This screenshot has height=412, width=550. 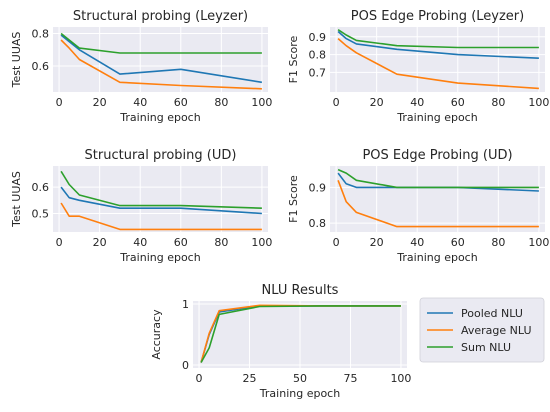 I want to click on legend: Pooled NLU Average NLU Sum NLU, so click(x=482, y=330).